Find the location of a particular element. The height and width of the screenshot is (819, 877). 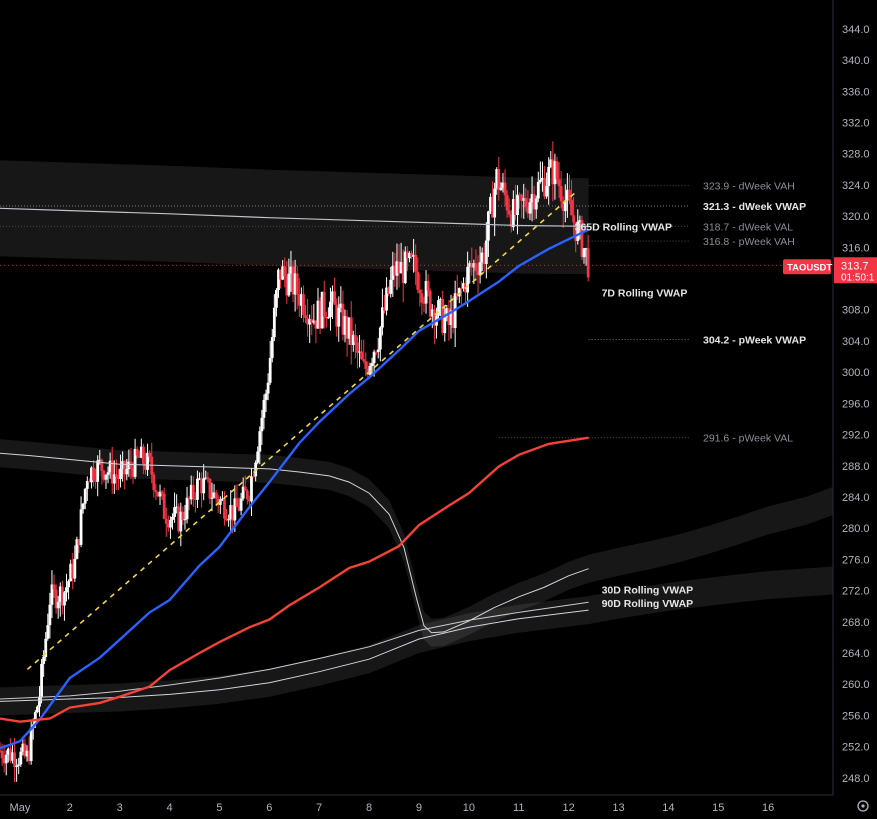

x-tick-4: 4 is located at coordinates (170, 808).